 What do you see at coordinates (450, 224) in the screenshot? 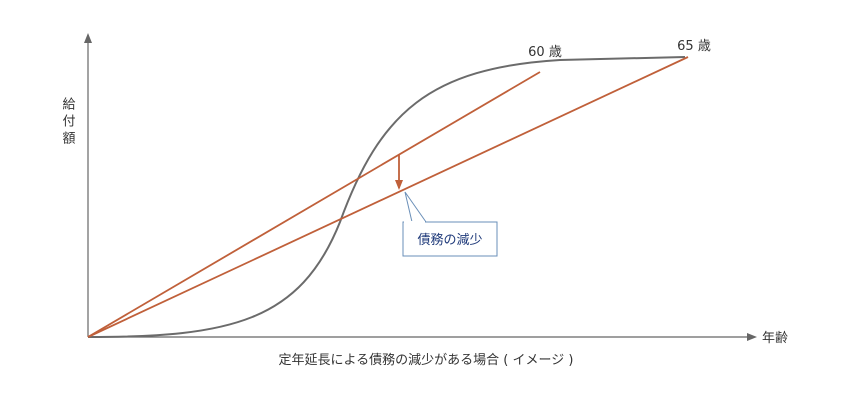
I see `callout-box` at bounding box center [450, 224].